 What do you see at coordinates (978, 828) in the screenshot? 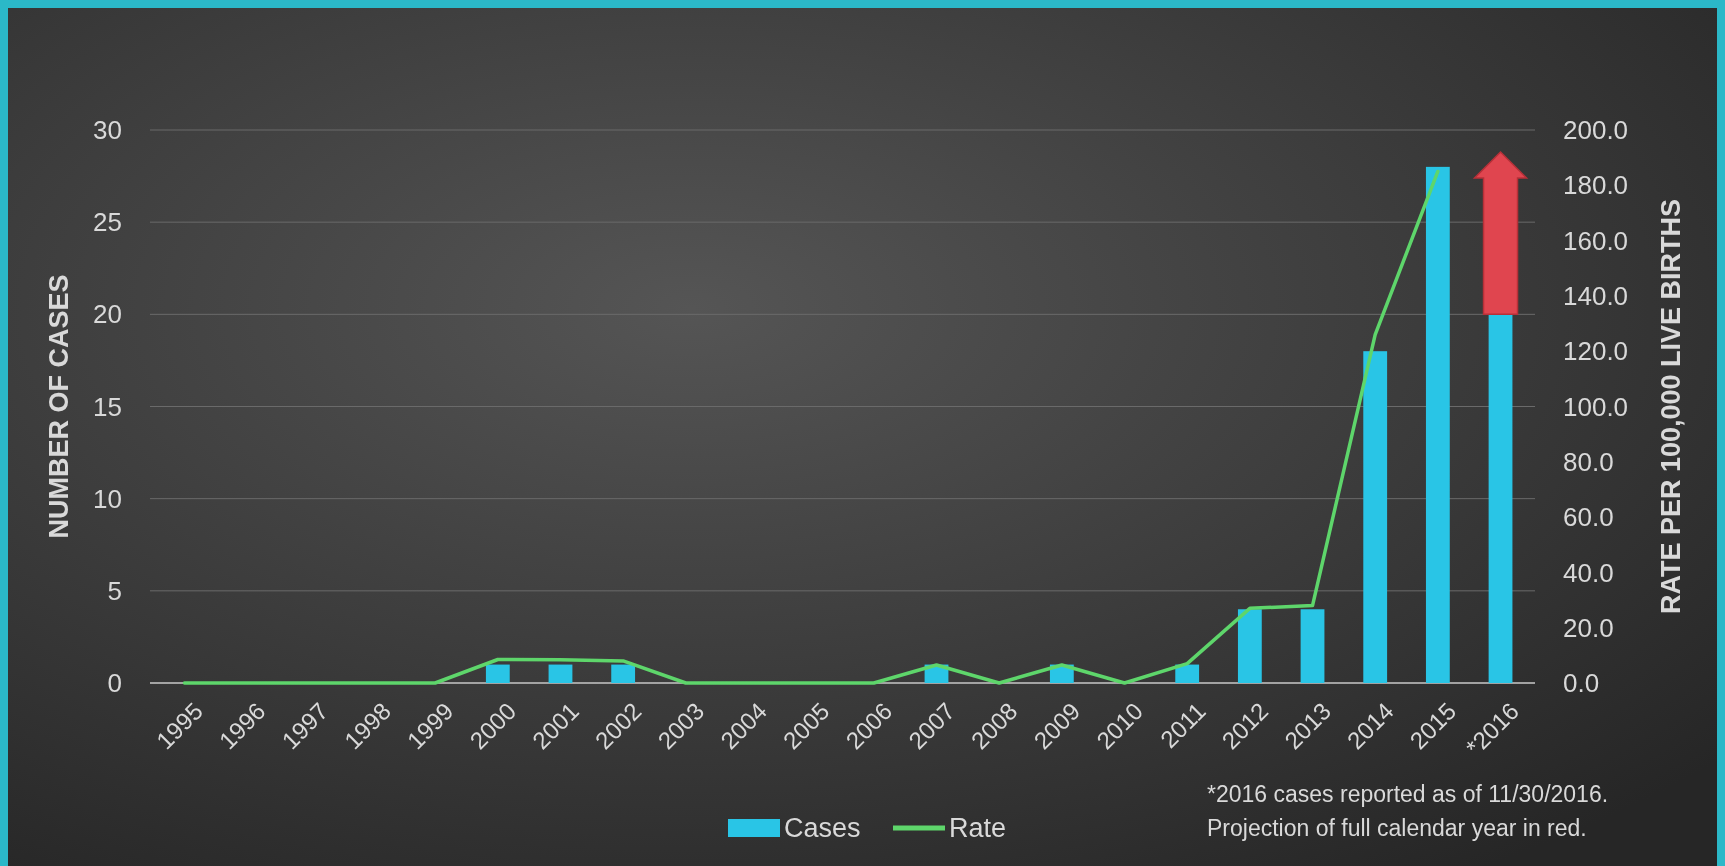
I see `legend-label: Rate` at bounding box center [978, 828].